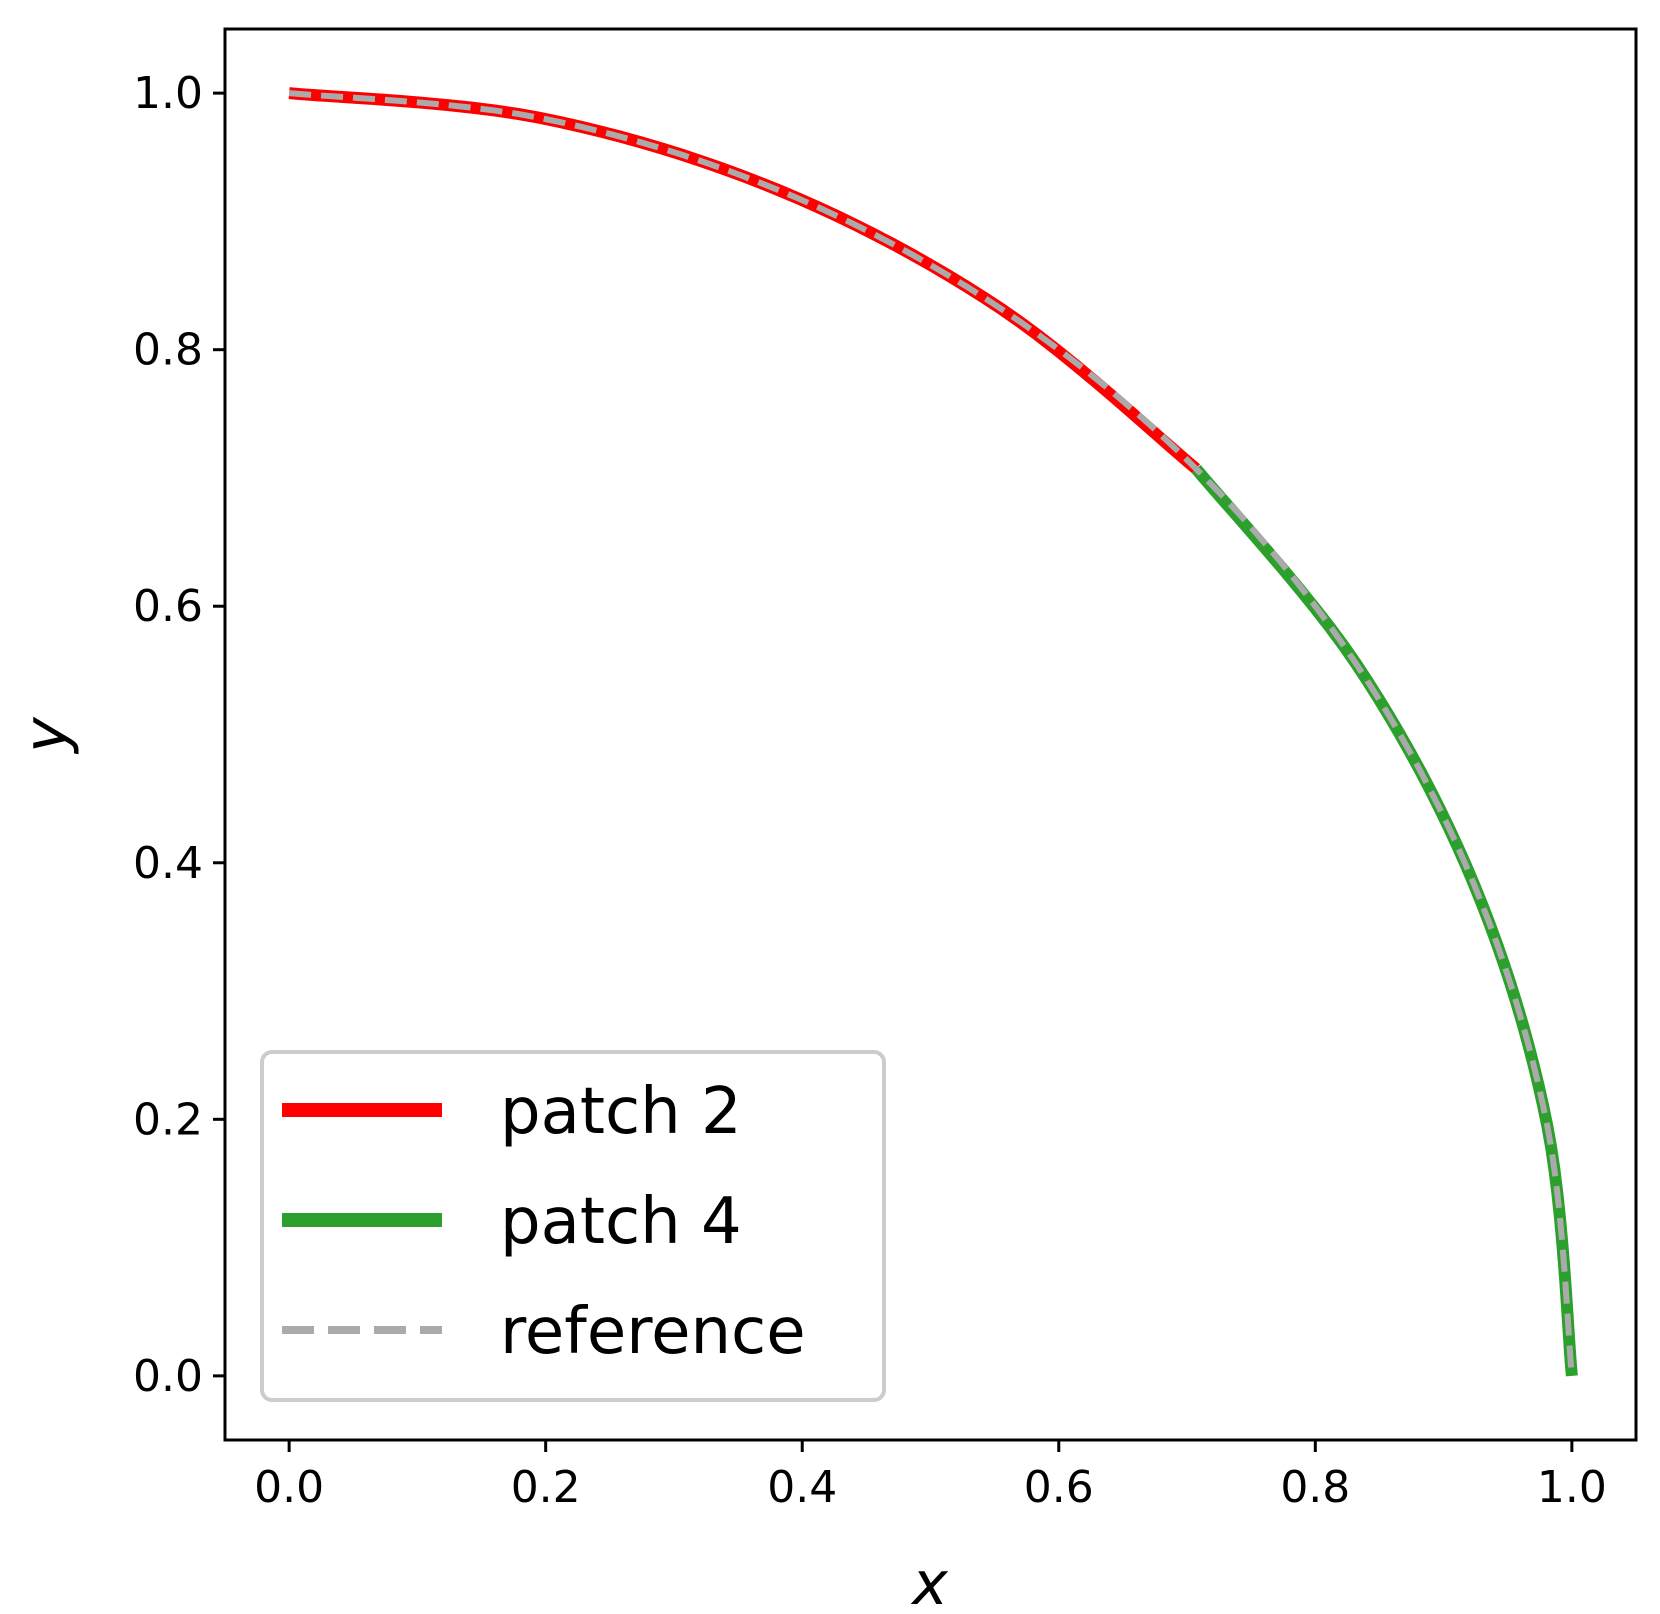 The width and height of the screenshot is (1660, 1614). What do you see at coordinates (621, 1222) in the screenshot?
I see `legend-label: patch 4` at bounding box center [621, 1222].